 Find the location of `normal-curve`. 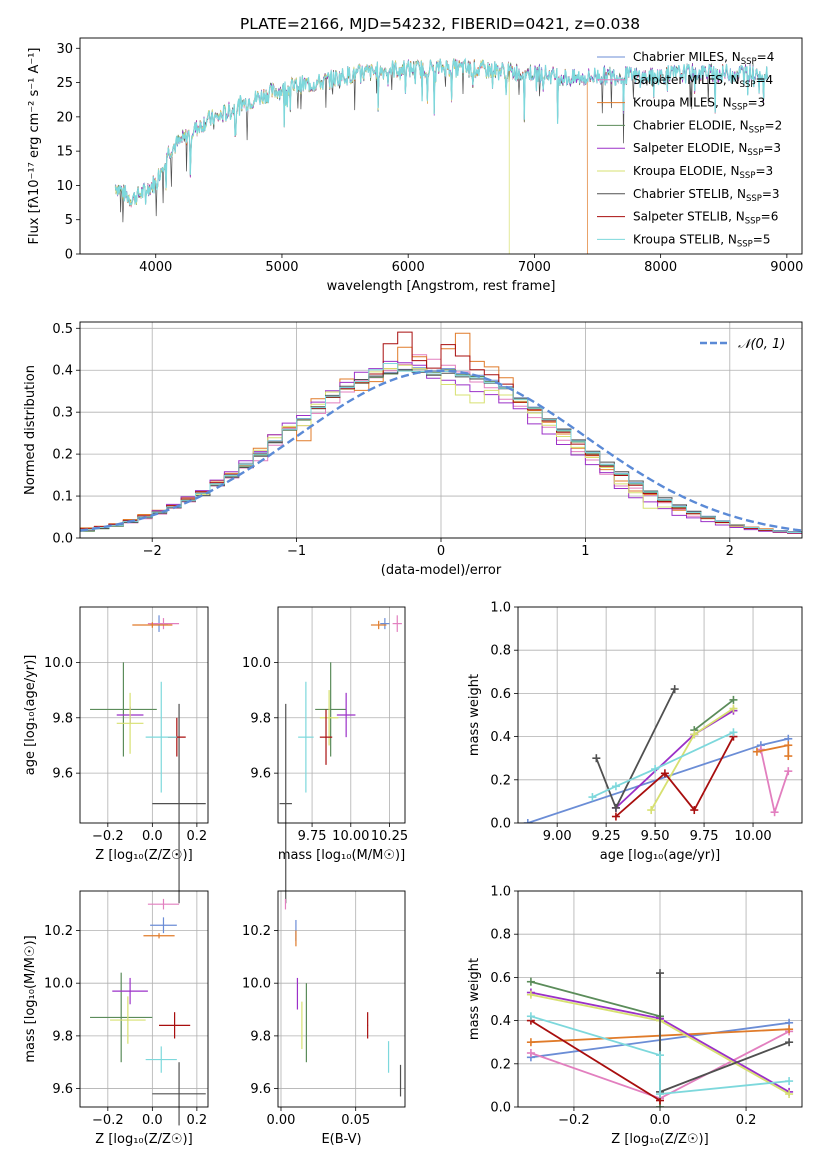

normal-curve is located at coordinates (441, 450).